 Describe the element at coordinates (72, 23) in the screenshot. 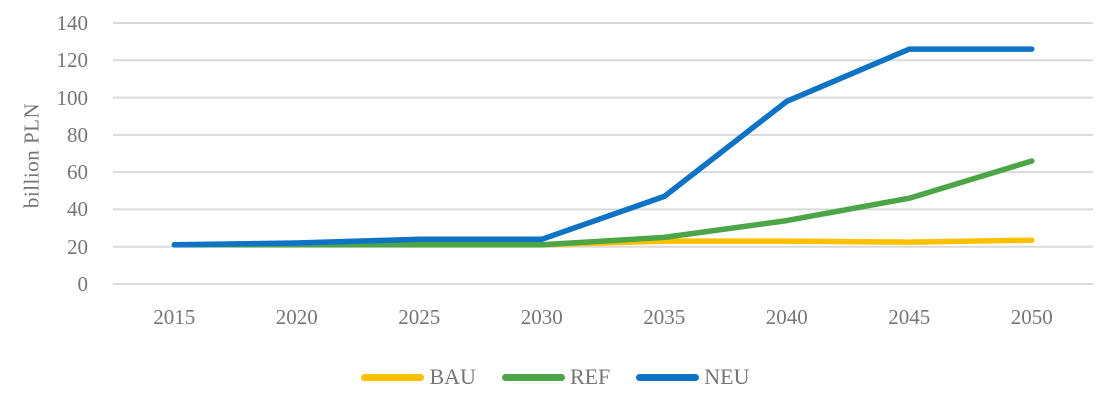

I see `y-tick-label-140: 140` at that location.